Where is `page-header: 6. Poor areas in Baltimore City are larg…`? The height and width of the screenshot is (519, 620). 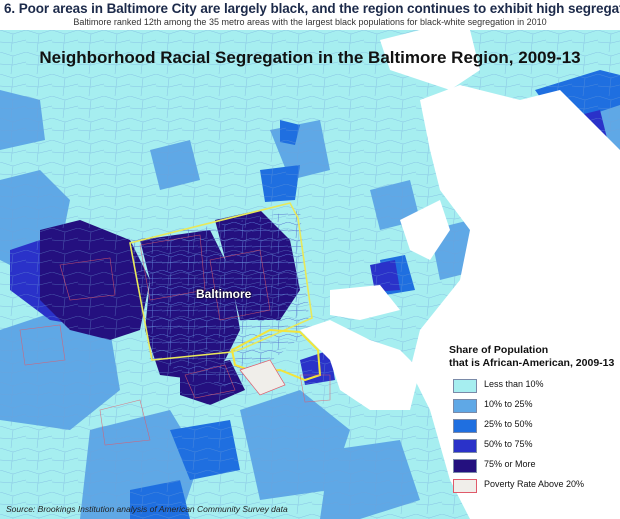 page-header: 6. Poor areas in Baltimore City are larg… is located at coordinates (310, 15).